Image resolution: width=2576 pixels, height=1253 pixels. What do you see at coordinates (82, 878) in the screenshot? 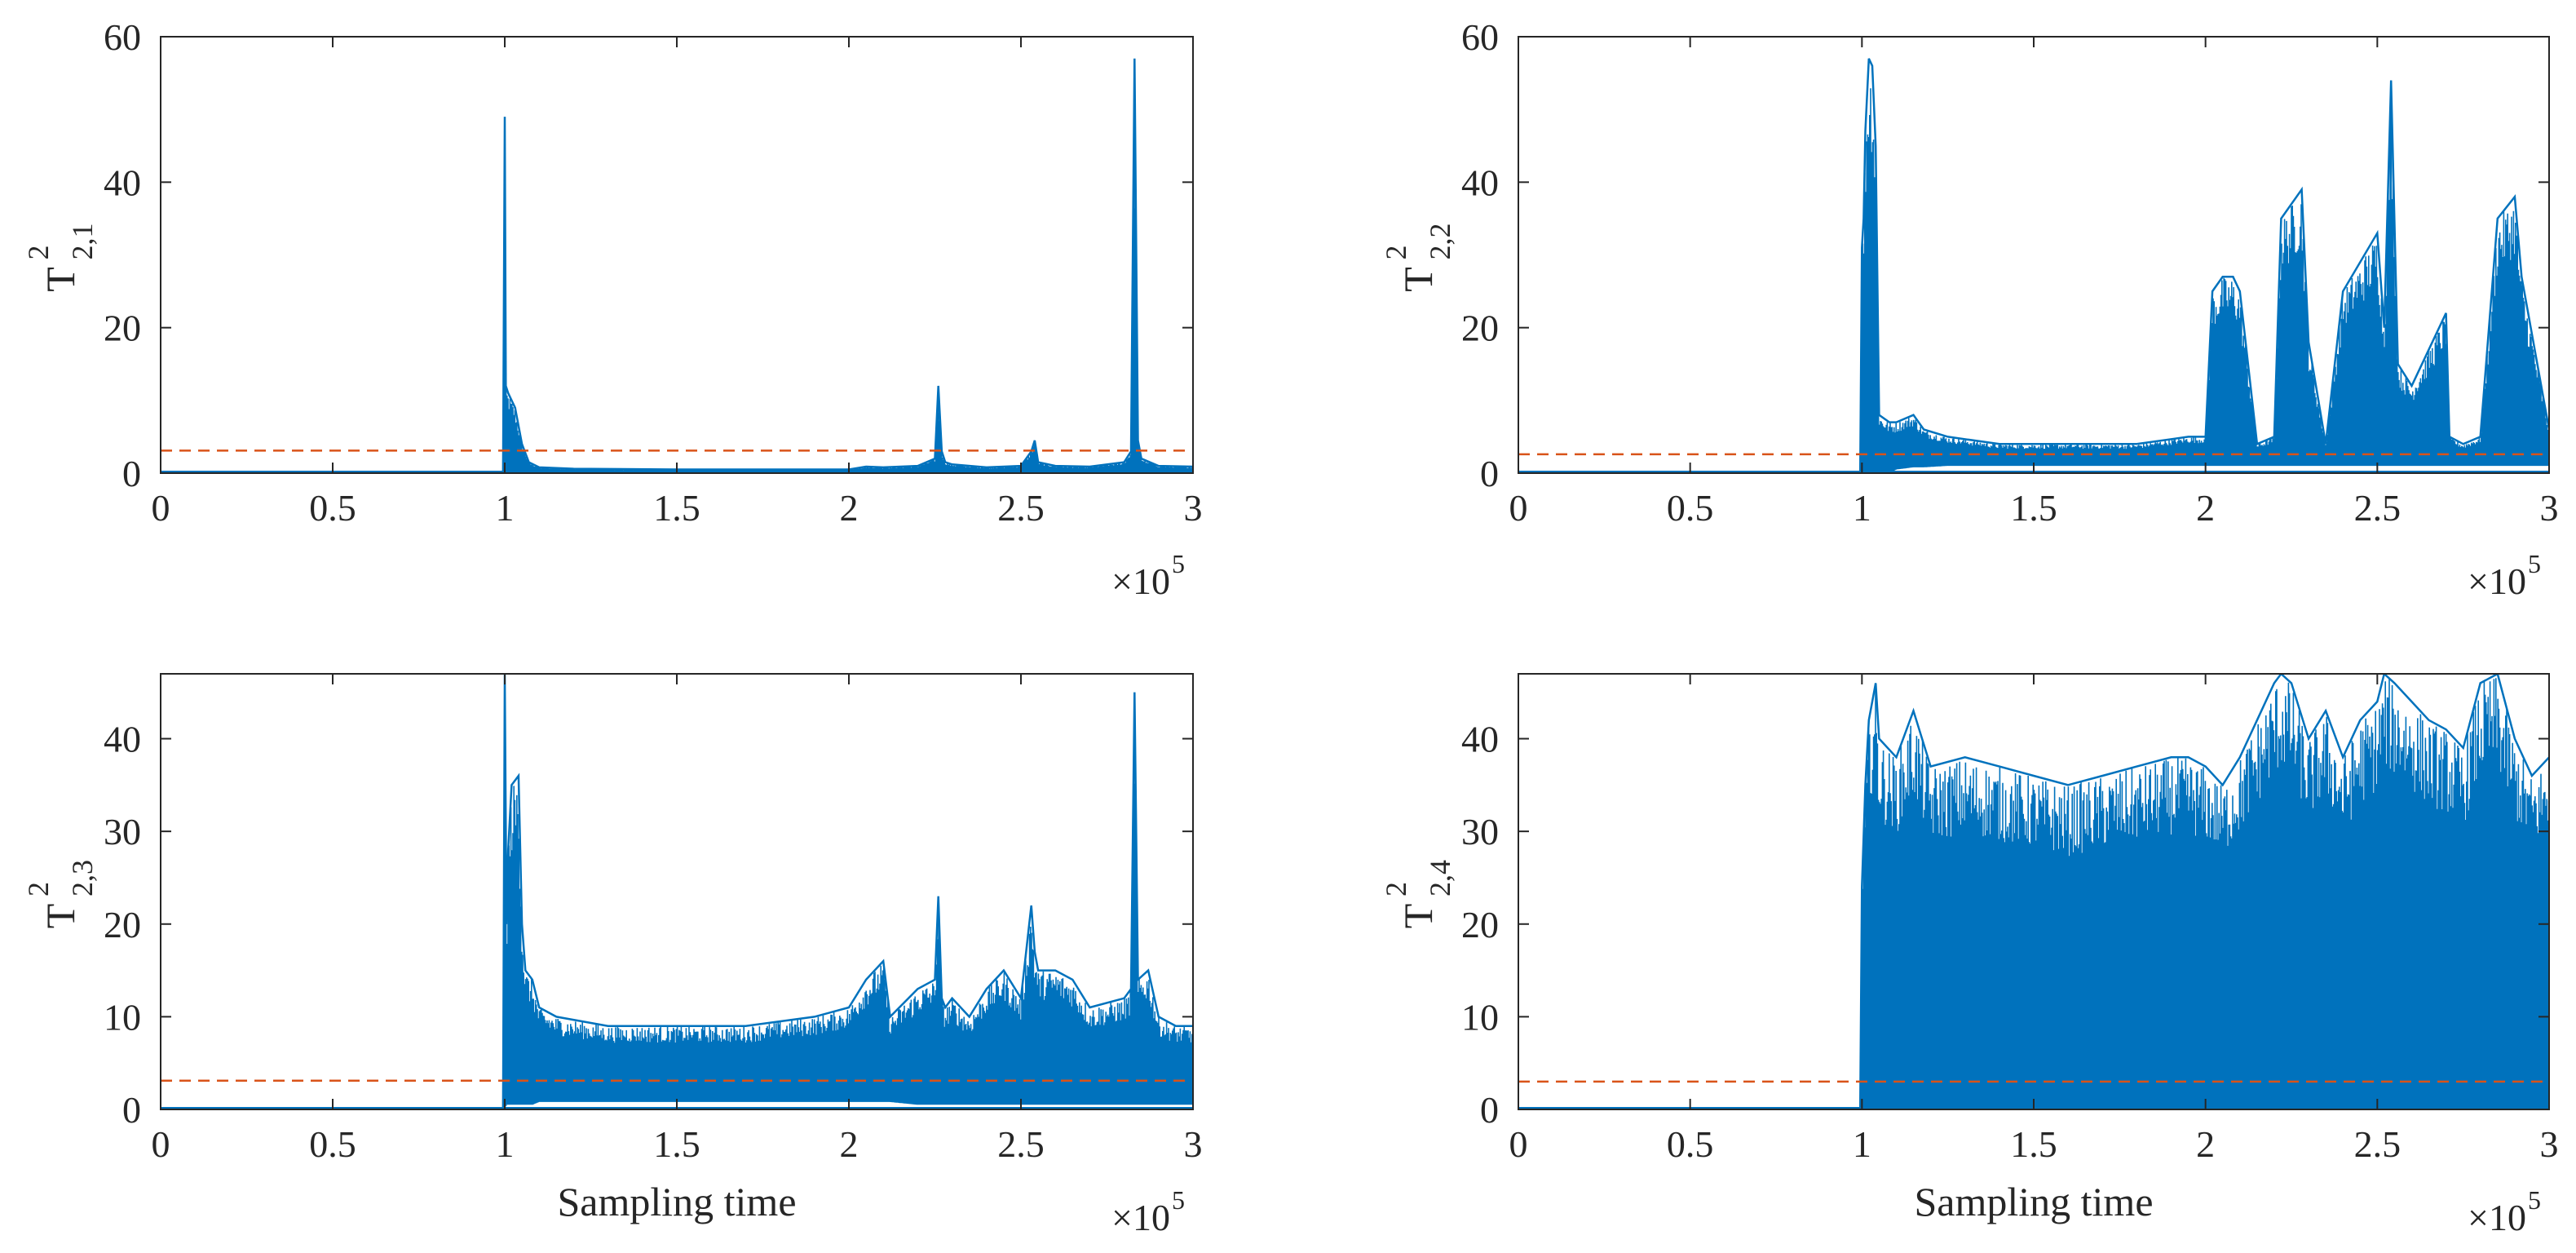
I see `y-axis-label-sub: 2,3` at bounding box center [82, 878].